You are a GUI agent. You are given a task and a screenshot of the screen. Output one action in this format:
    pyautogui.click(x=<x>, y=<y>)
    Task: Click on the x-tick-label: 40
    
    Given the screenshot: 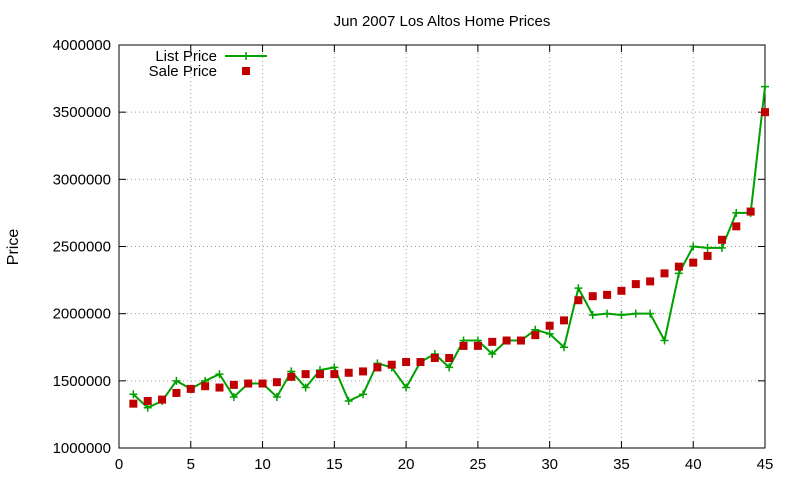 What is the action you would take?
    pyautogui.click(x=693, y=464)
    